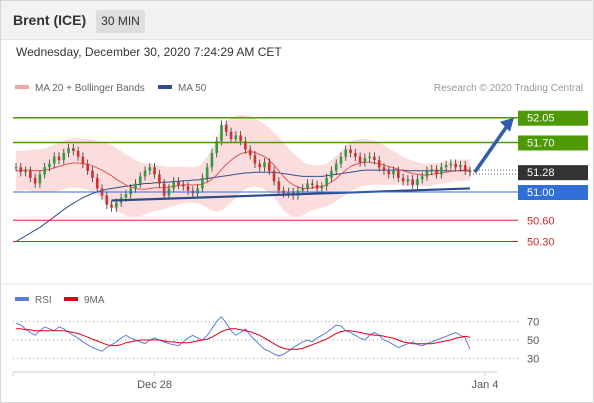 The width and height of the screenshot is (594, 403). I want to click on ma50-legend-label: MA 50, so click(192, 88).